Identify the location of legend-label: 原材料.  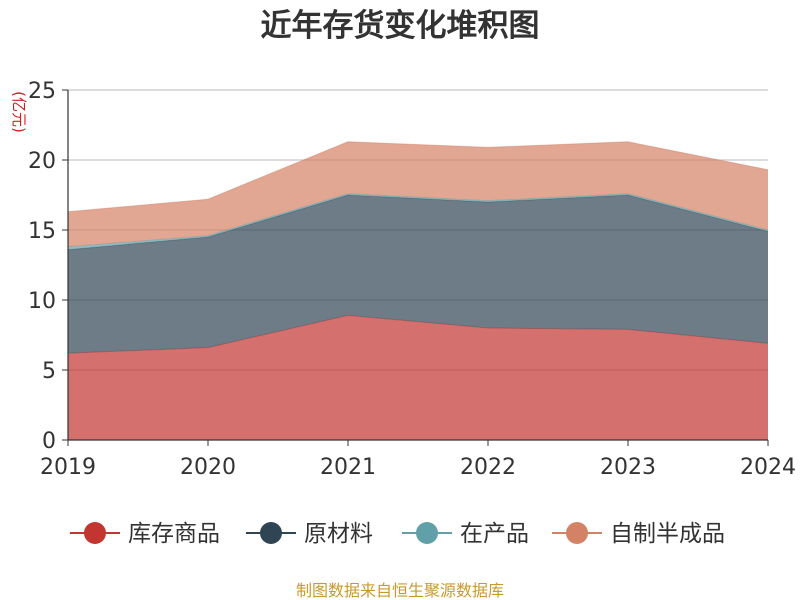
(338, 534).